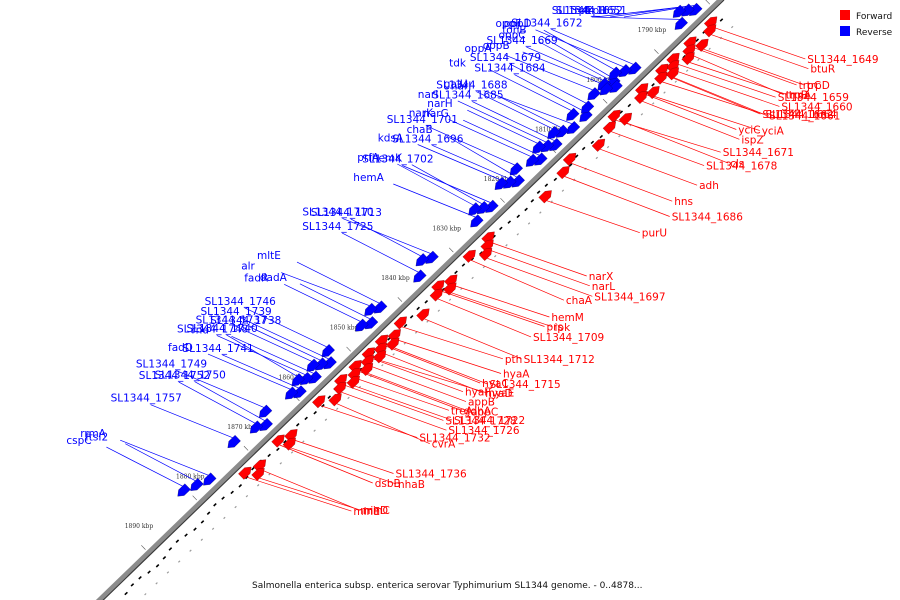 This screenshot has height=600, width=900. I want to click on forward-gene-hyaE, so click(379, 357).